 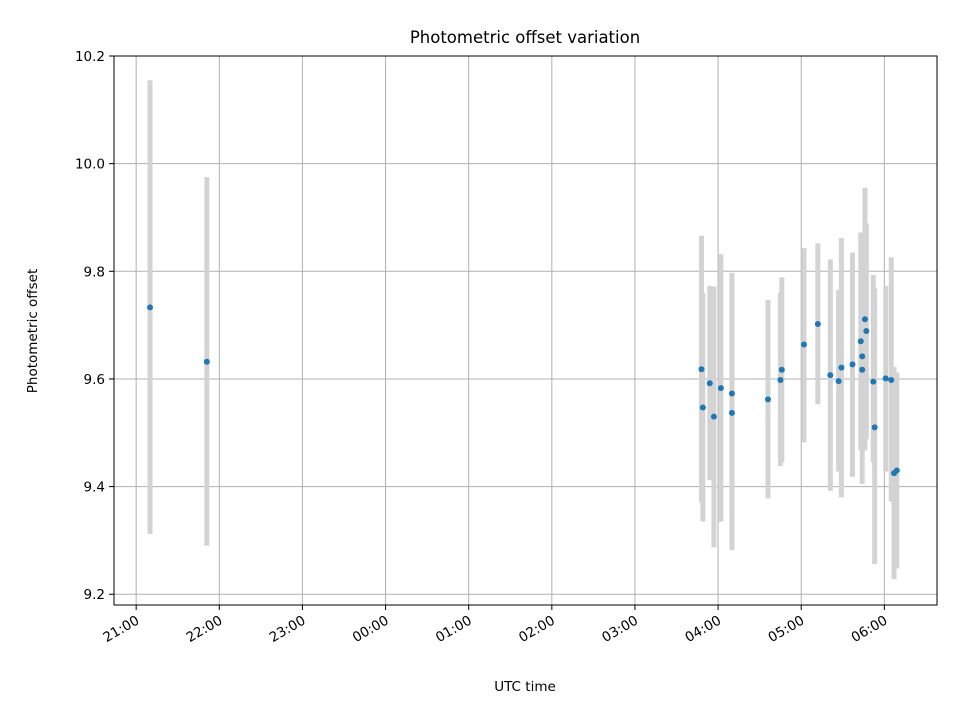 I want to click on y-tick-label: 10.0, so click(x=90, y=165).